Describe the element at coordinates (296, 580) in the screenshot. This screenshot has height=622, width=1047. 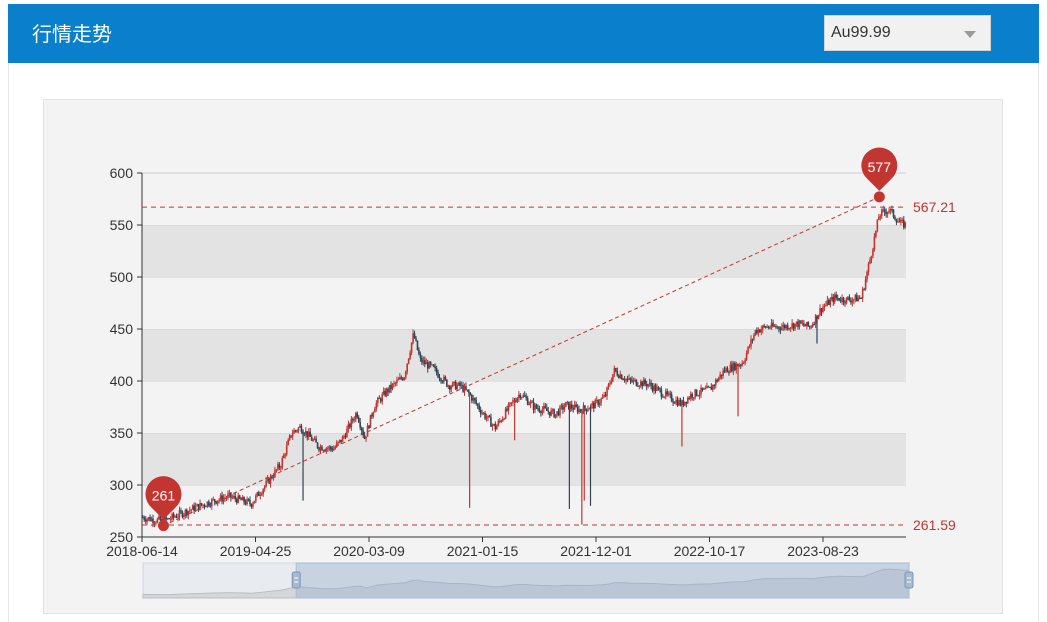
I see `zoom-handle-start` at that location.